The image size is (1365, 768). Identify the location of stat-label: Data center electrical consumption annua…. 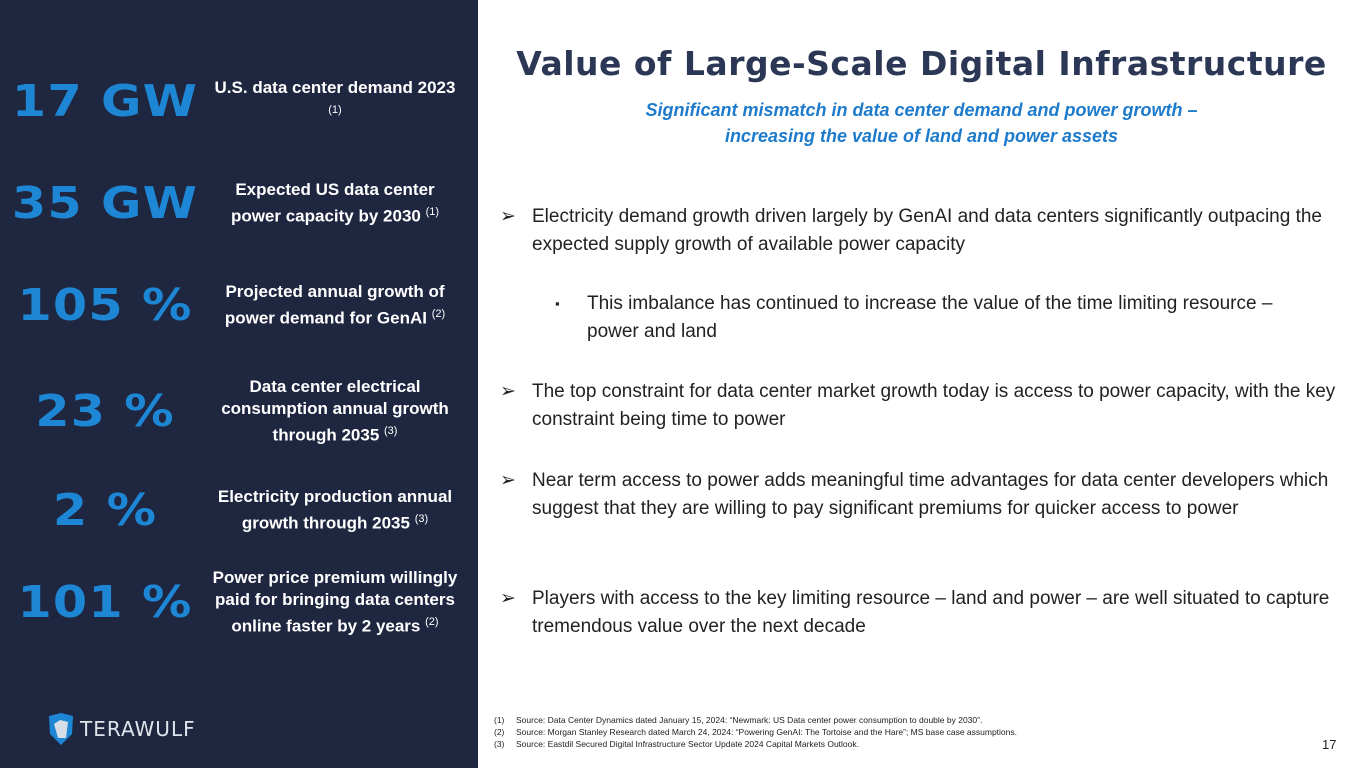
(335, 410).